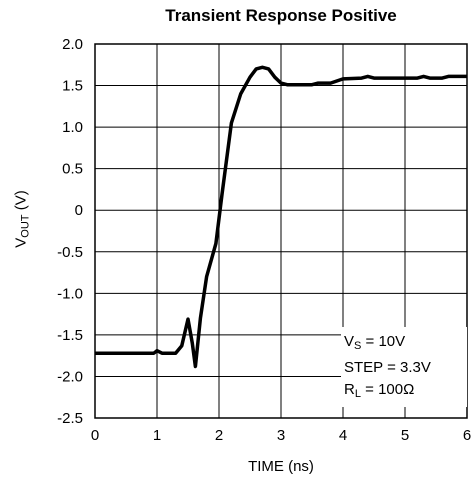 The height and width of the screenshot is (478, 476). What do you see at coordinates (281, 466) in the screenshot?
I see `x-axis-label: TIME (ns)` at bounding box center [281, 466].